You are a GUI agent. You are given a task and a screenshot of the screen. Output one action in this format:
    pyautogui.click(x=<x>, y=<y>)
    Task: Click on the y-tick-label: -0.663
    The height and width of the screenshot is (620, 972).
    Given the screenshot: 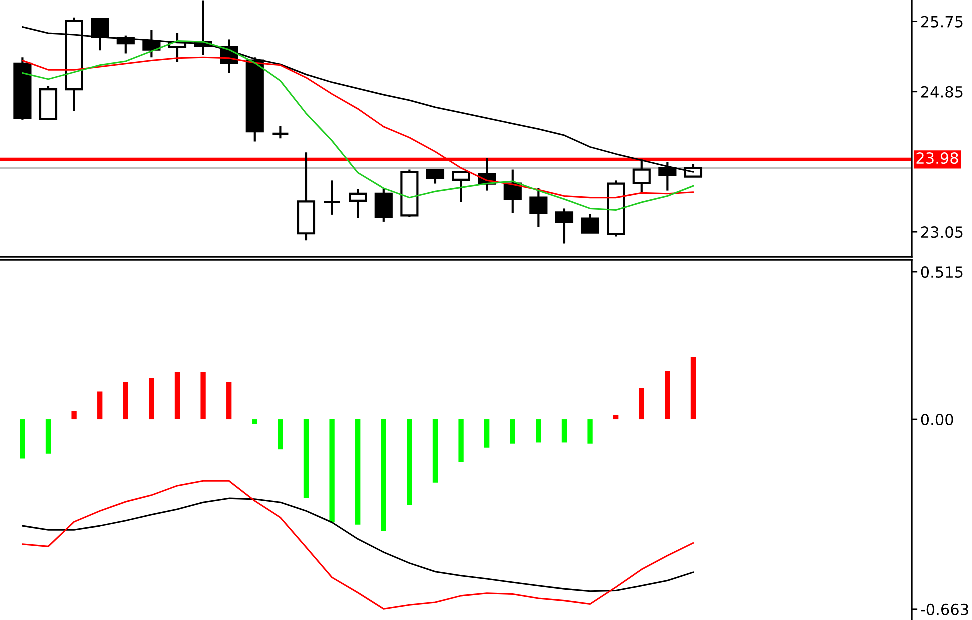 What is the action you would take?
    pyautogui.click(x=944, y=610)
    